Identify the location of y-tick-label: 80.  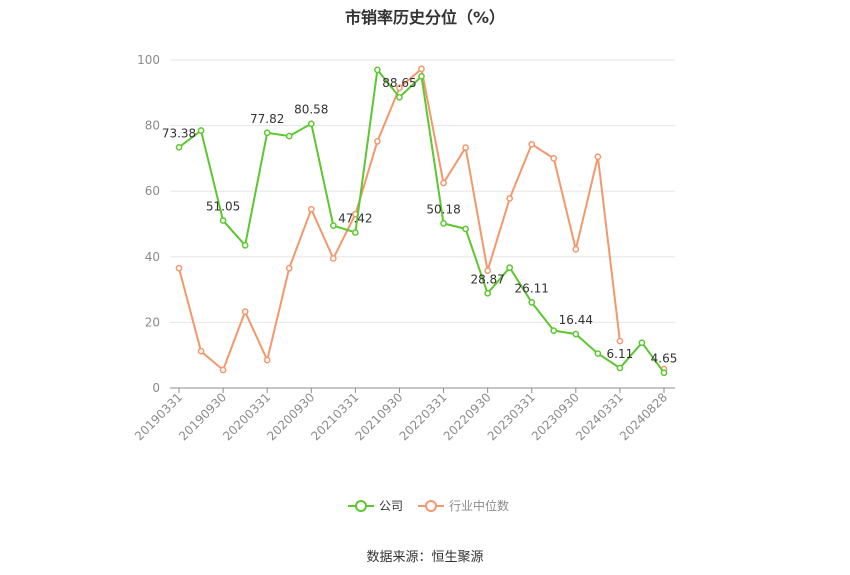
(152, 126).